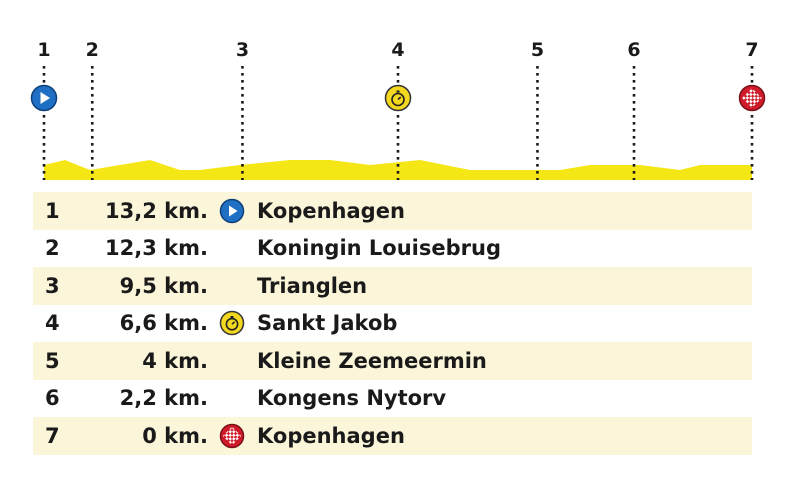 This screenshot has height=500, width=800. I want to click on waypoint-number: 5, so click(52, 360).